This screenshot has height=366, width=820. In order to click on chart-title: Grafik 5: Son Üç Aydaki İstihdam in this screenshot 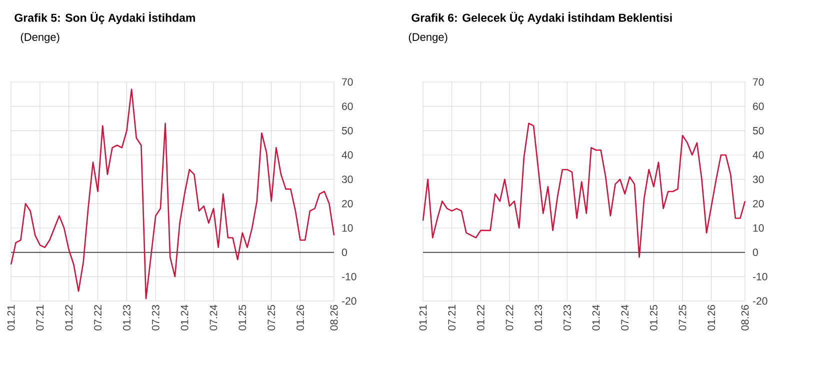, I will do `click(104, 18)`.